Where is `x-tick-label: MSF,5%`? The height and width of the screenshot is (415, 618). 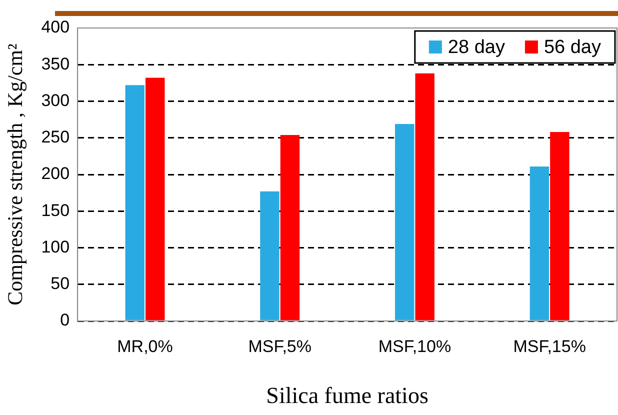
x-tick-label: MSF,5% is located at coordinates (280, 346).